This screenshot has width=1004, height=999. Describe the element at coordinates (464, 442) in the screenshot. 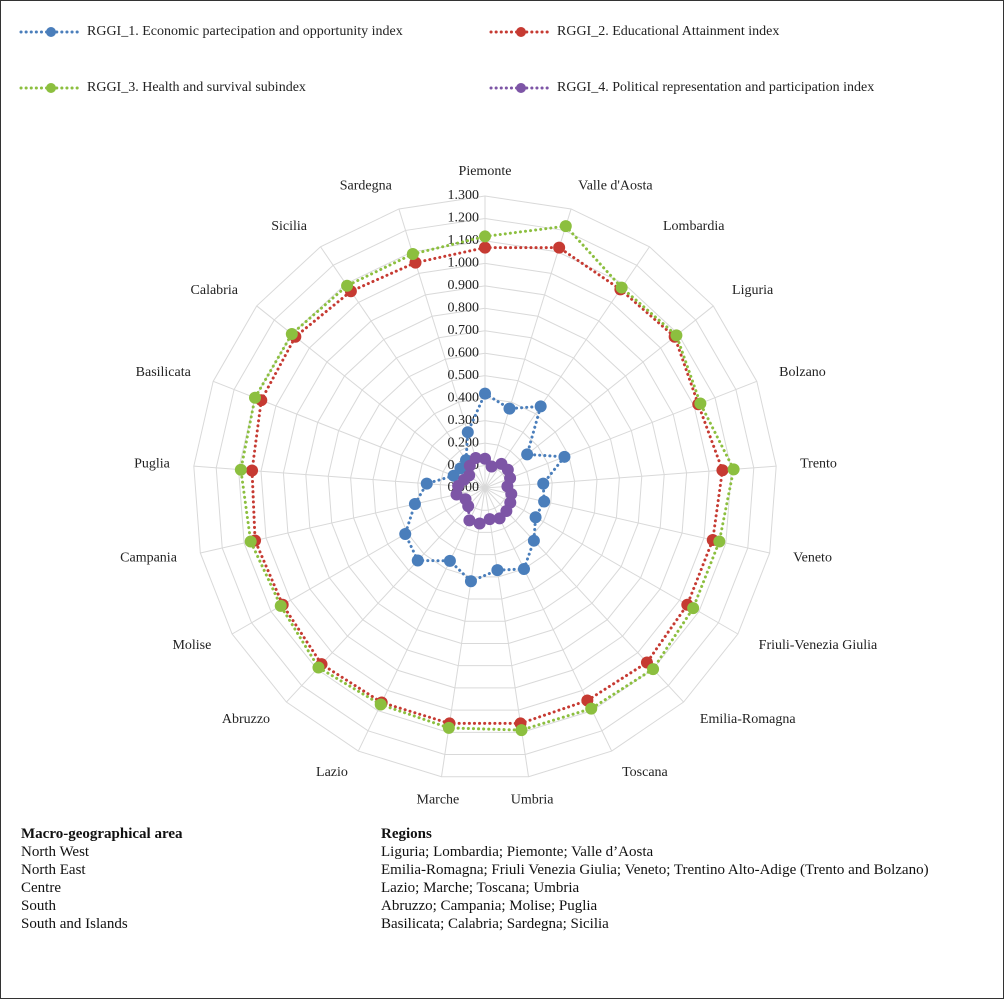

I see `r-tick-label: 0.200` at that location.